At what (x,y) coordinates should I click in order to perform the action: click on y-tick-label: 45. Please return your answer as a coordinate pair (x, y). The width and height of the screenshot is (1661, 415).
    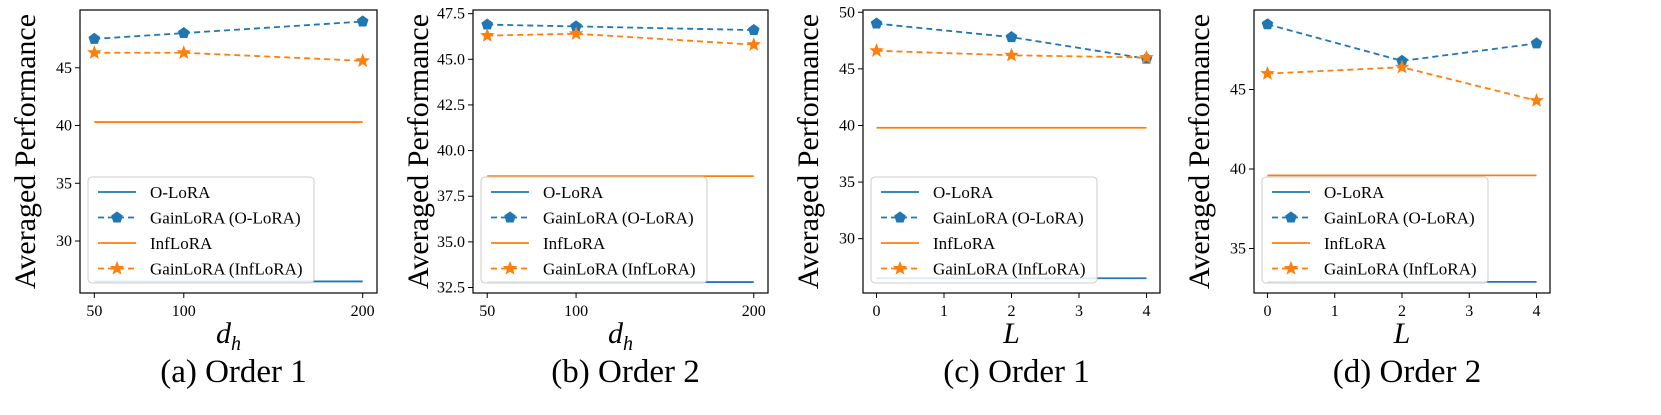
    Looking at the image, I should click on (64, 68).